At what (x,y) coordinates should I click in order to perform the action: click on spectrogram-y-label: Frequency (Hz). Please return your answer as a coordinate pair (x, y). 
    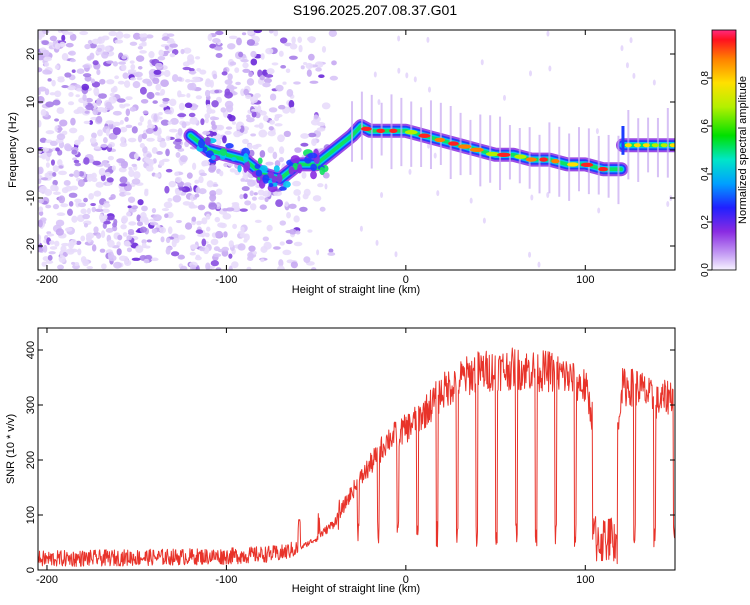
    Looking at the image, I should click on (13, 150).